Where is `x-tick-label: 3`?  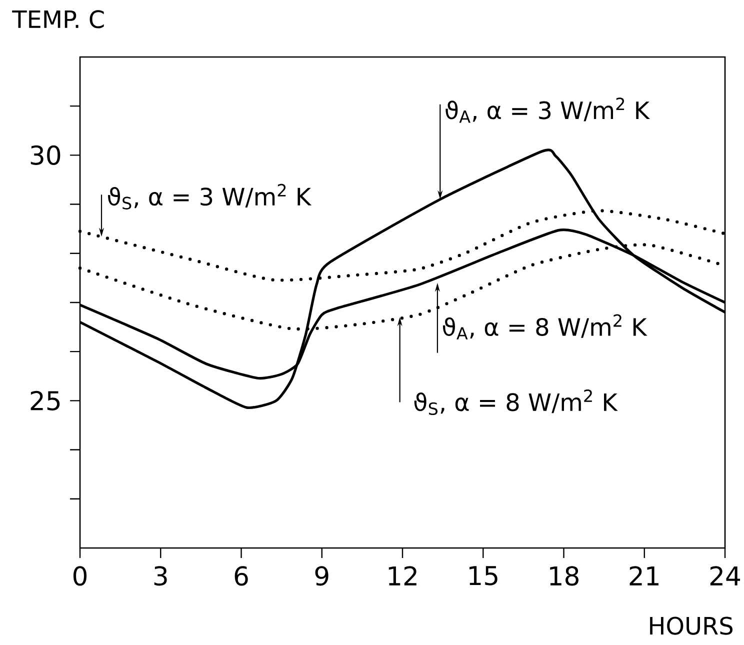 x-tick-label: 3 is located at coordinates (160, 576).